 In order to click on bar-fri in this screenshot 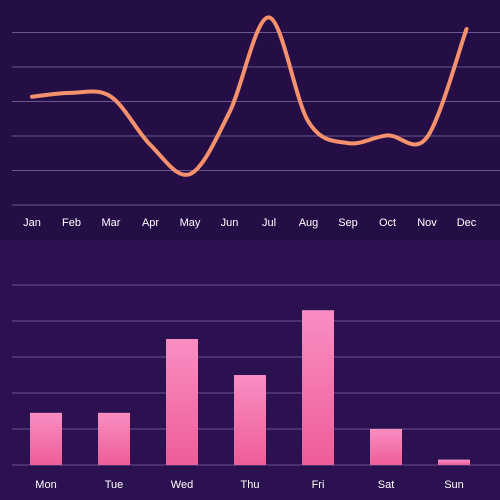, I will do `click(318, 387)`.